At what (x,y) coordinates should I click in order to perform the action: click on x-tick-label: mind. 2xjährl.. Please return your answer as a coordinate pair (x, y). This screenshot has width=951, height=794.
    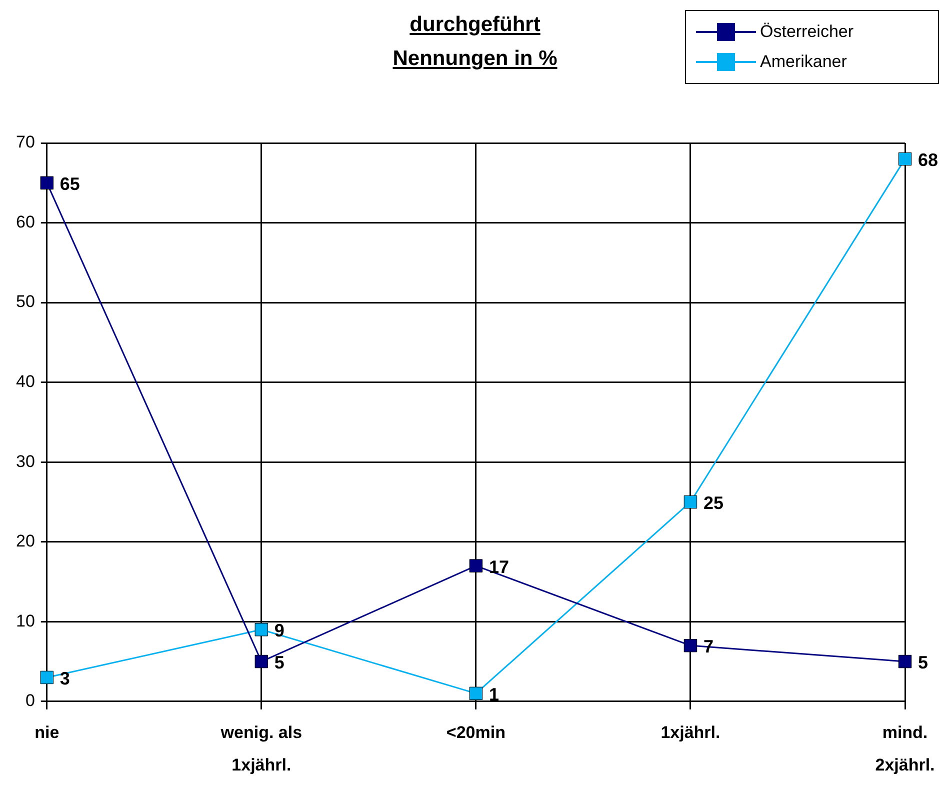
    Looking at the image, I should click on (905, 749).